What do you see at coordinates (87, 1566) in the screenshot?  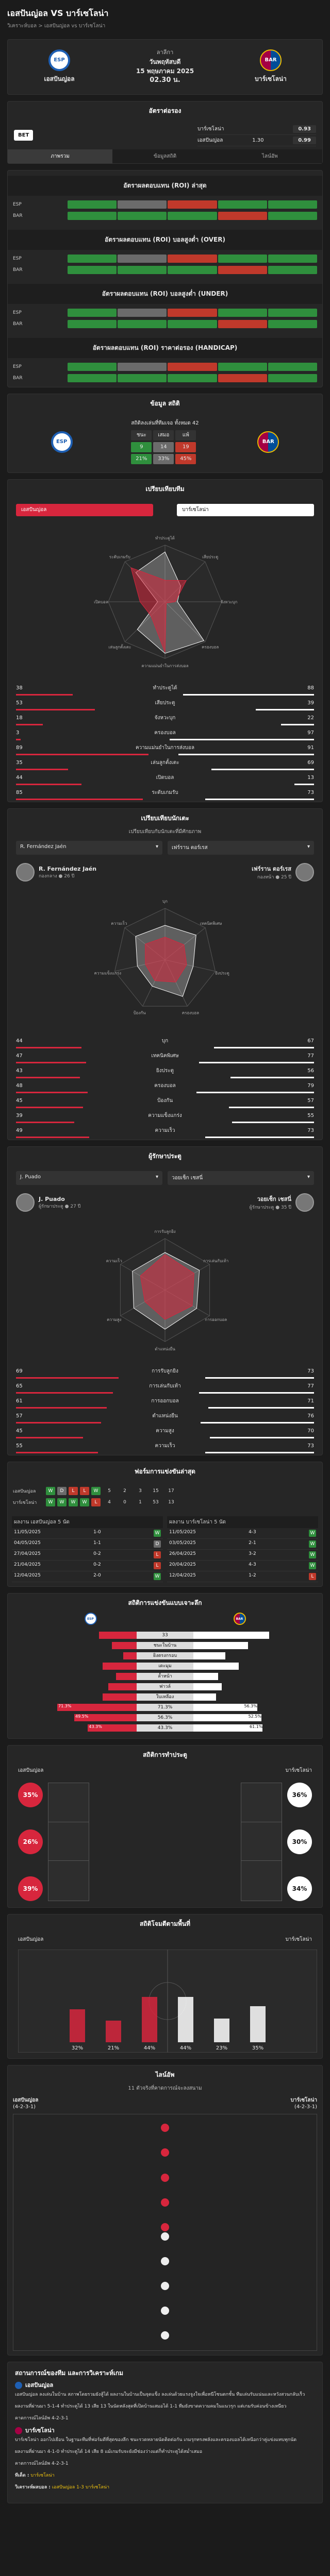 I see `fixture-row: 21/04/2025 0-2 L` at bounding box center [87, 1566].